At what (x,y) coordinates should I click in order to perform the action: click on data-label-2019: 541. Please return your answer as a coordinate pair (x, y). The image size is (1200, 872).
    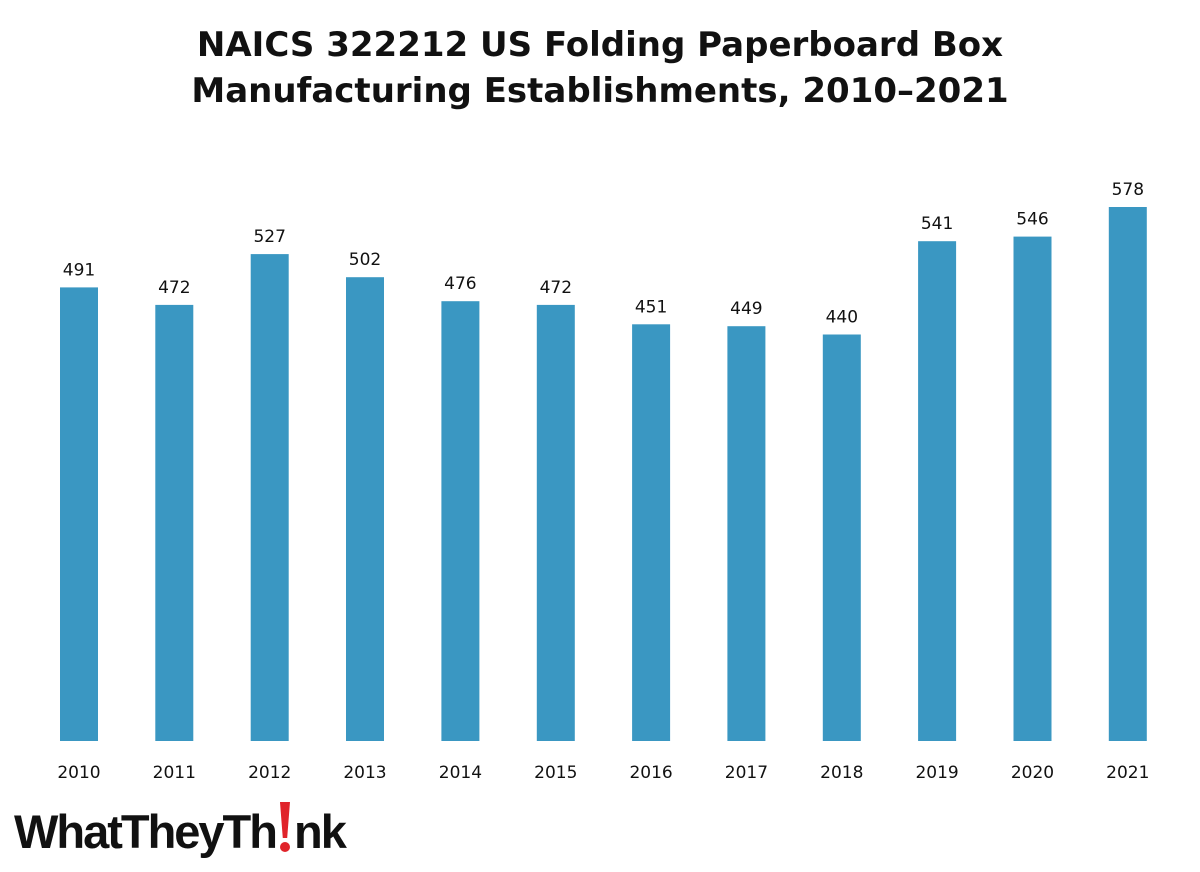
    Looking at the image, I should click on (937, 224).